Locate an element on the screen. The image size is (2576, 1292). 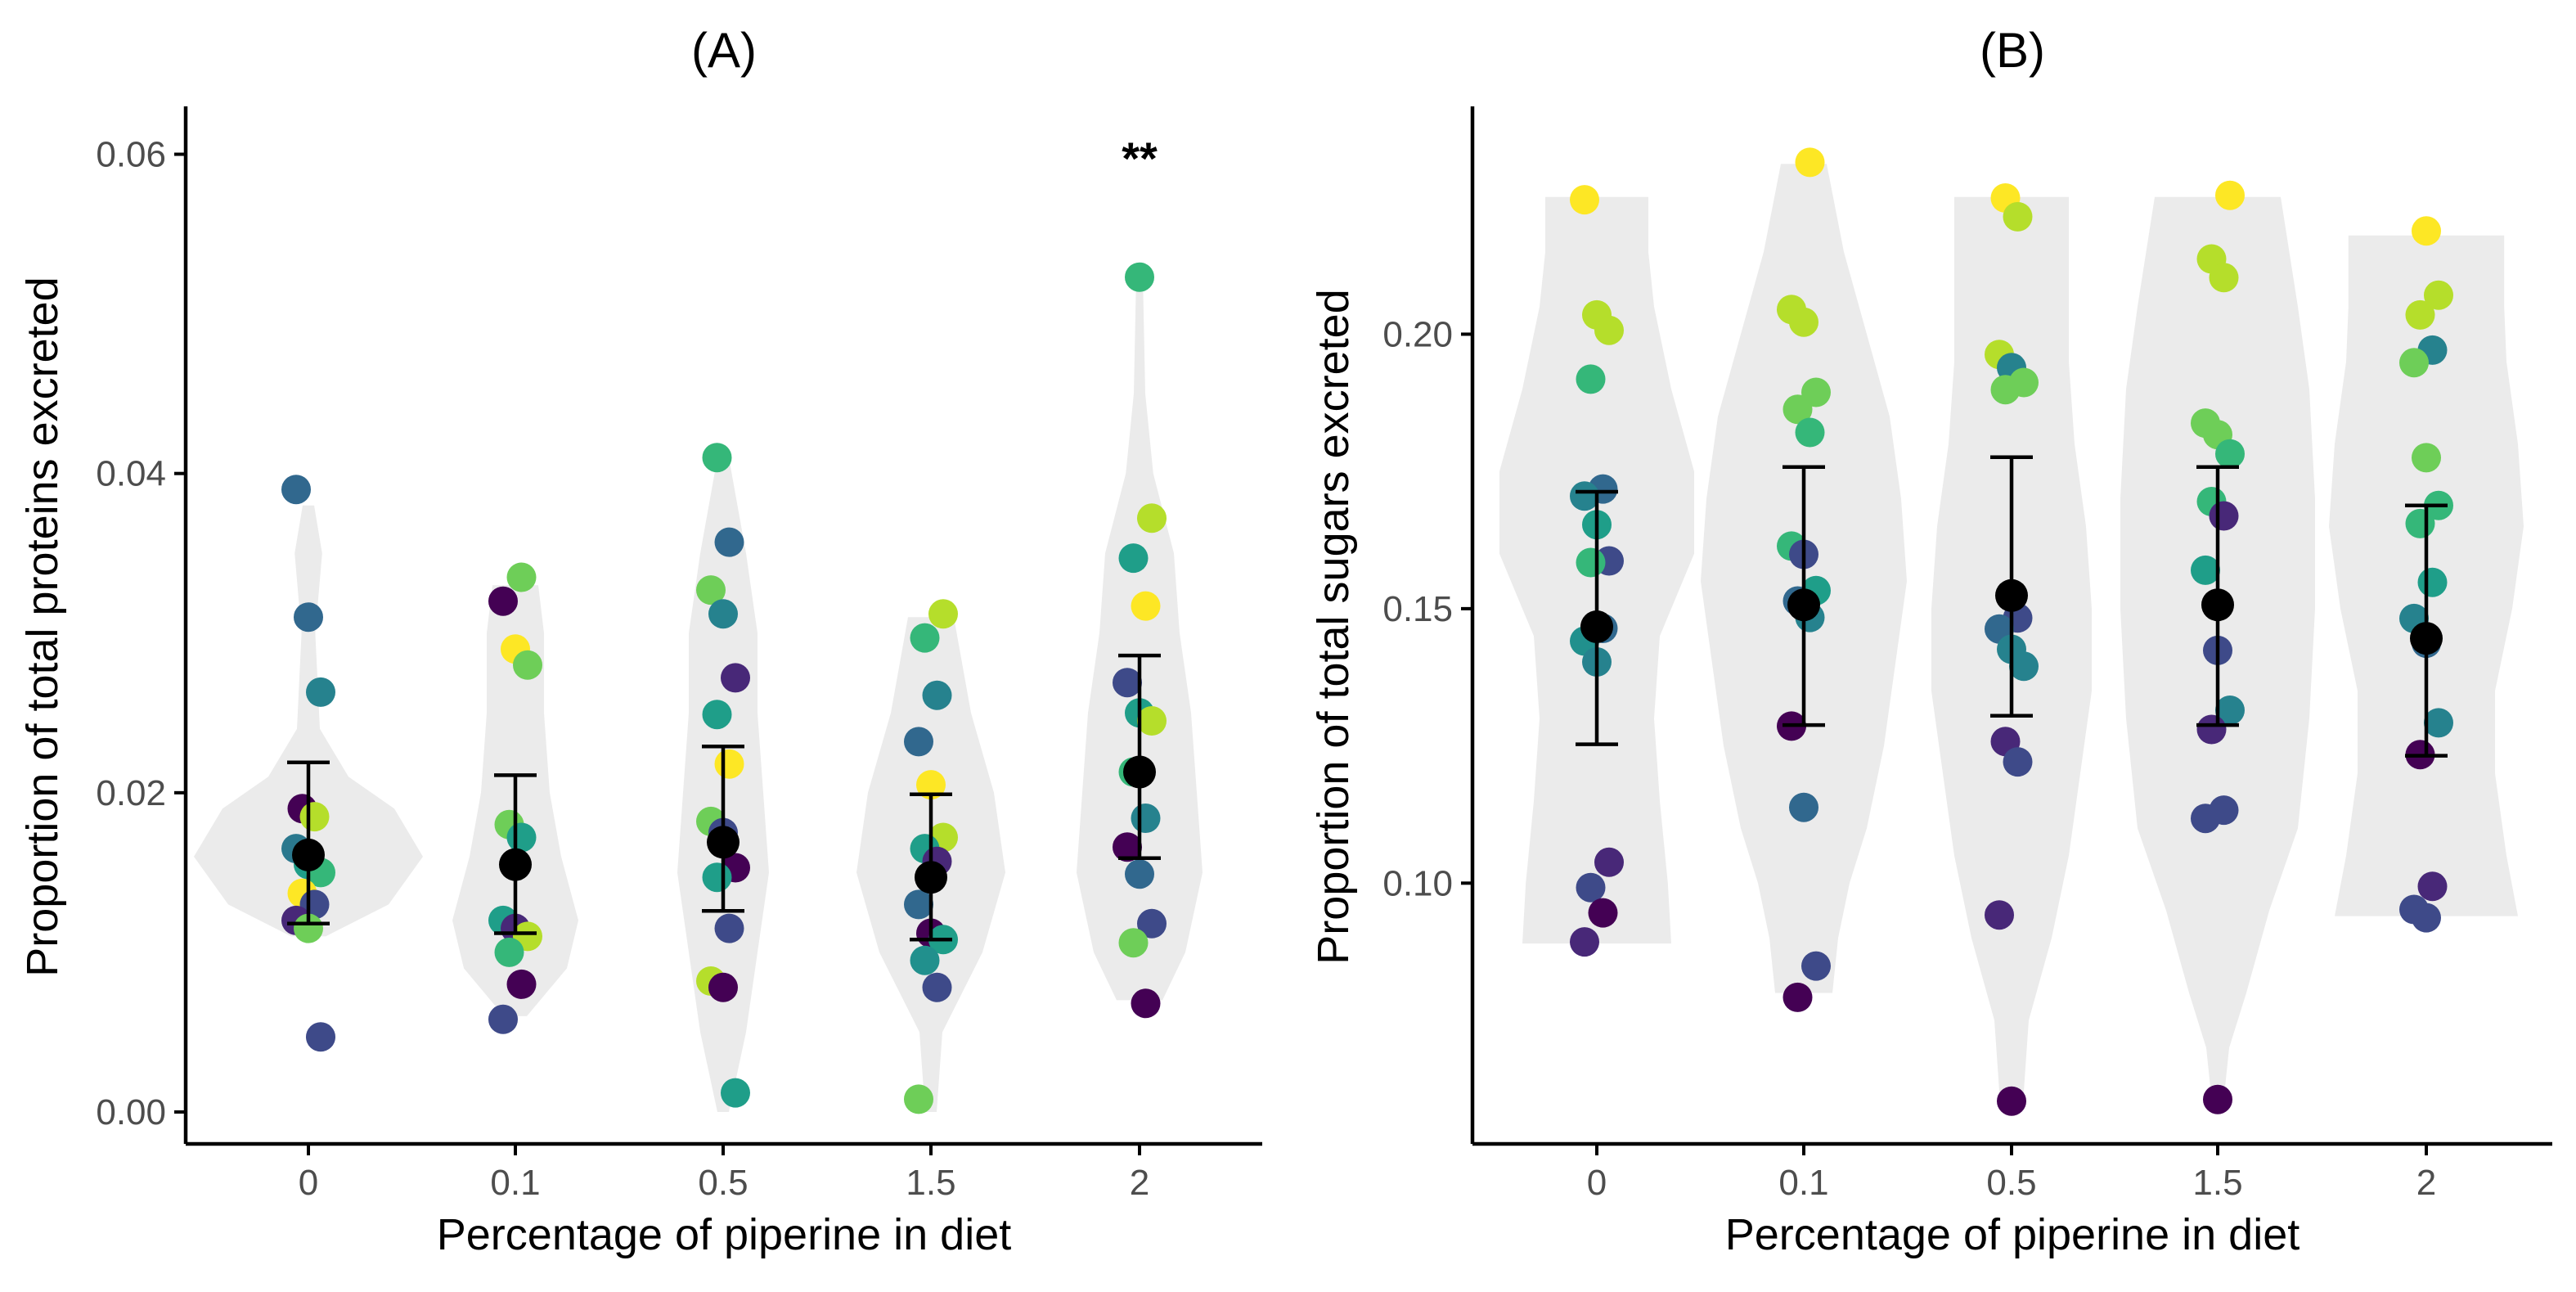
y-tick-label: 0.20 is located at coordinates (1417, 334).